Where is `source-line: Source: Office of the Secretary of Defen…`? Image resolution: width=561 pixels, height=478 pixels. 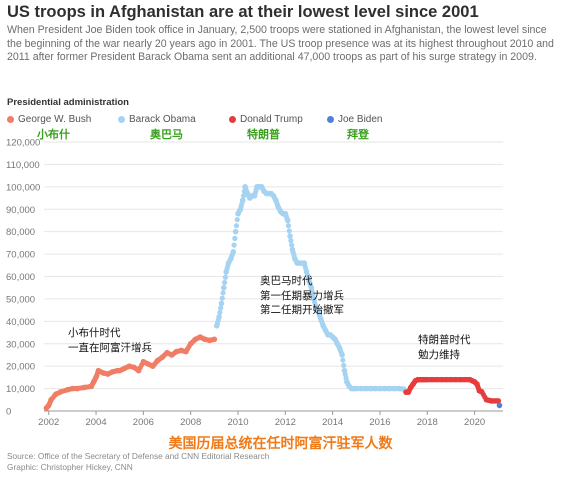 source-line: Source: Office of the Secretary of Defen… is located at coordinates (138, 456).